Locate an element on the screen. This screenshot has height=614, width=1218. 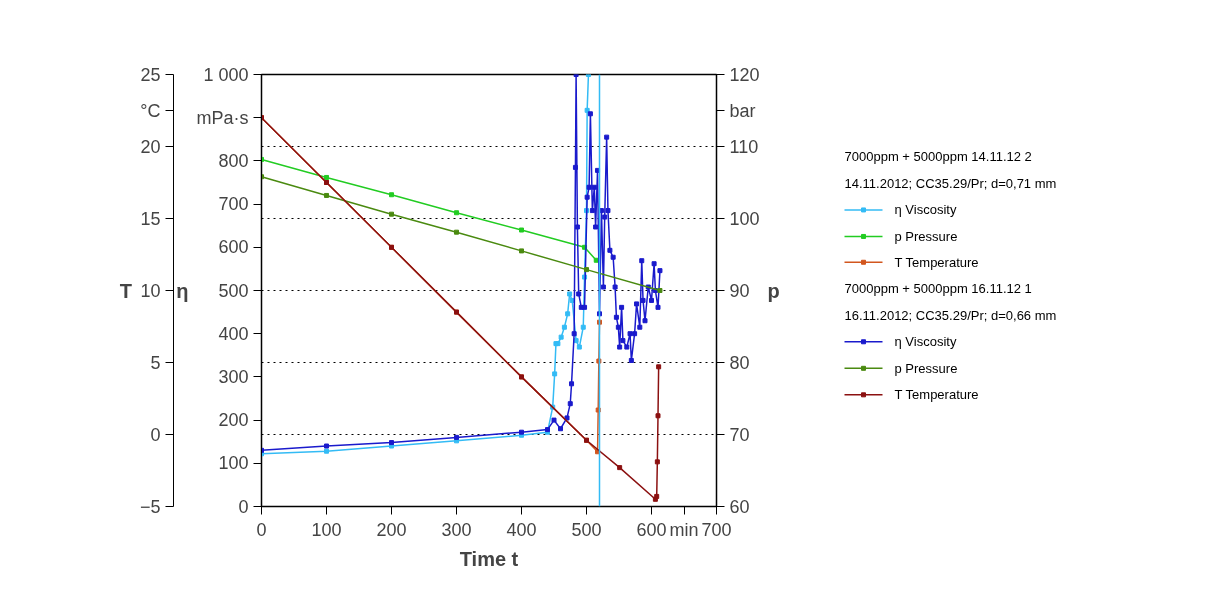
x-tick-label: 200 is located at coordinates (391, 529).